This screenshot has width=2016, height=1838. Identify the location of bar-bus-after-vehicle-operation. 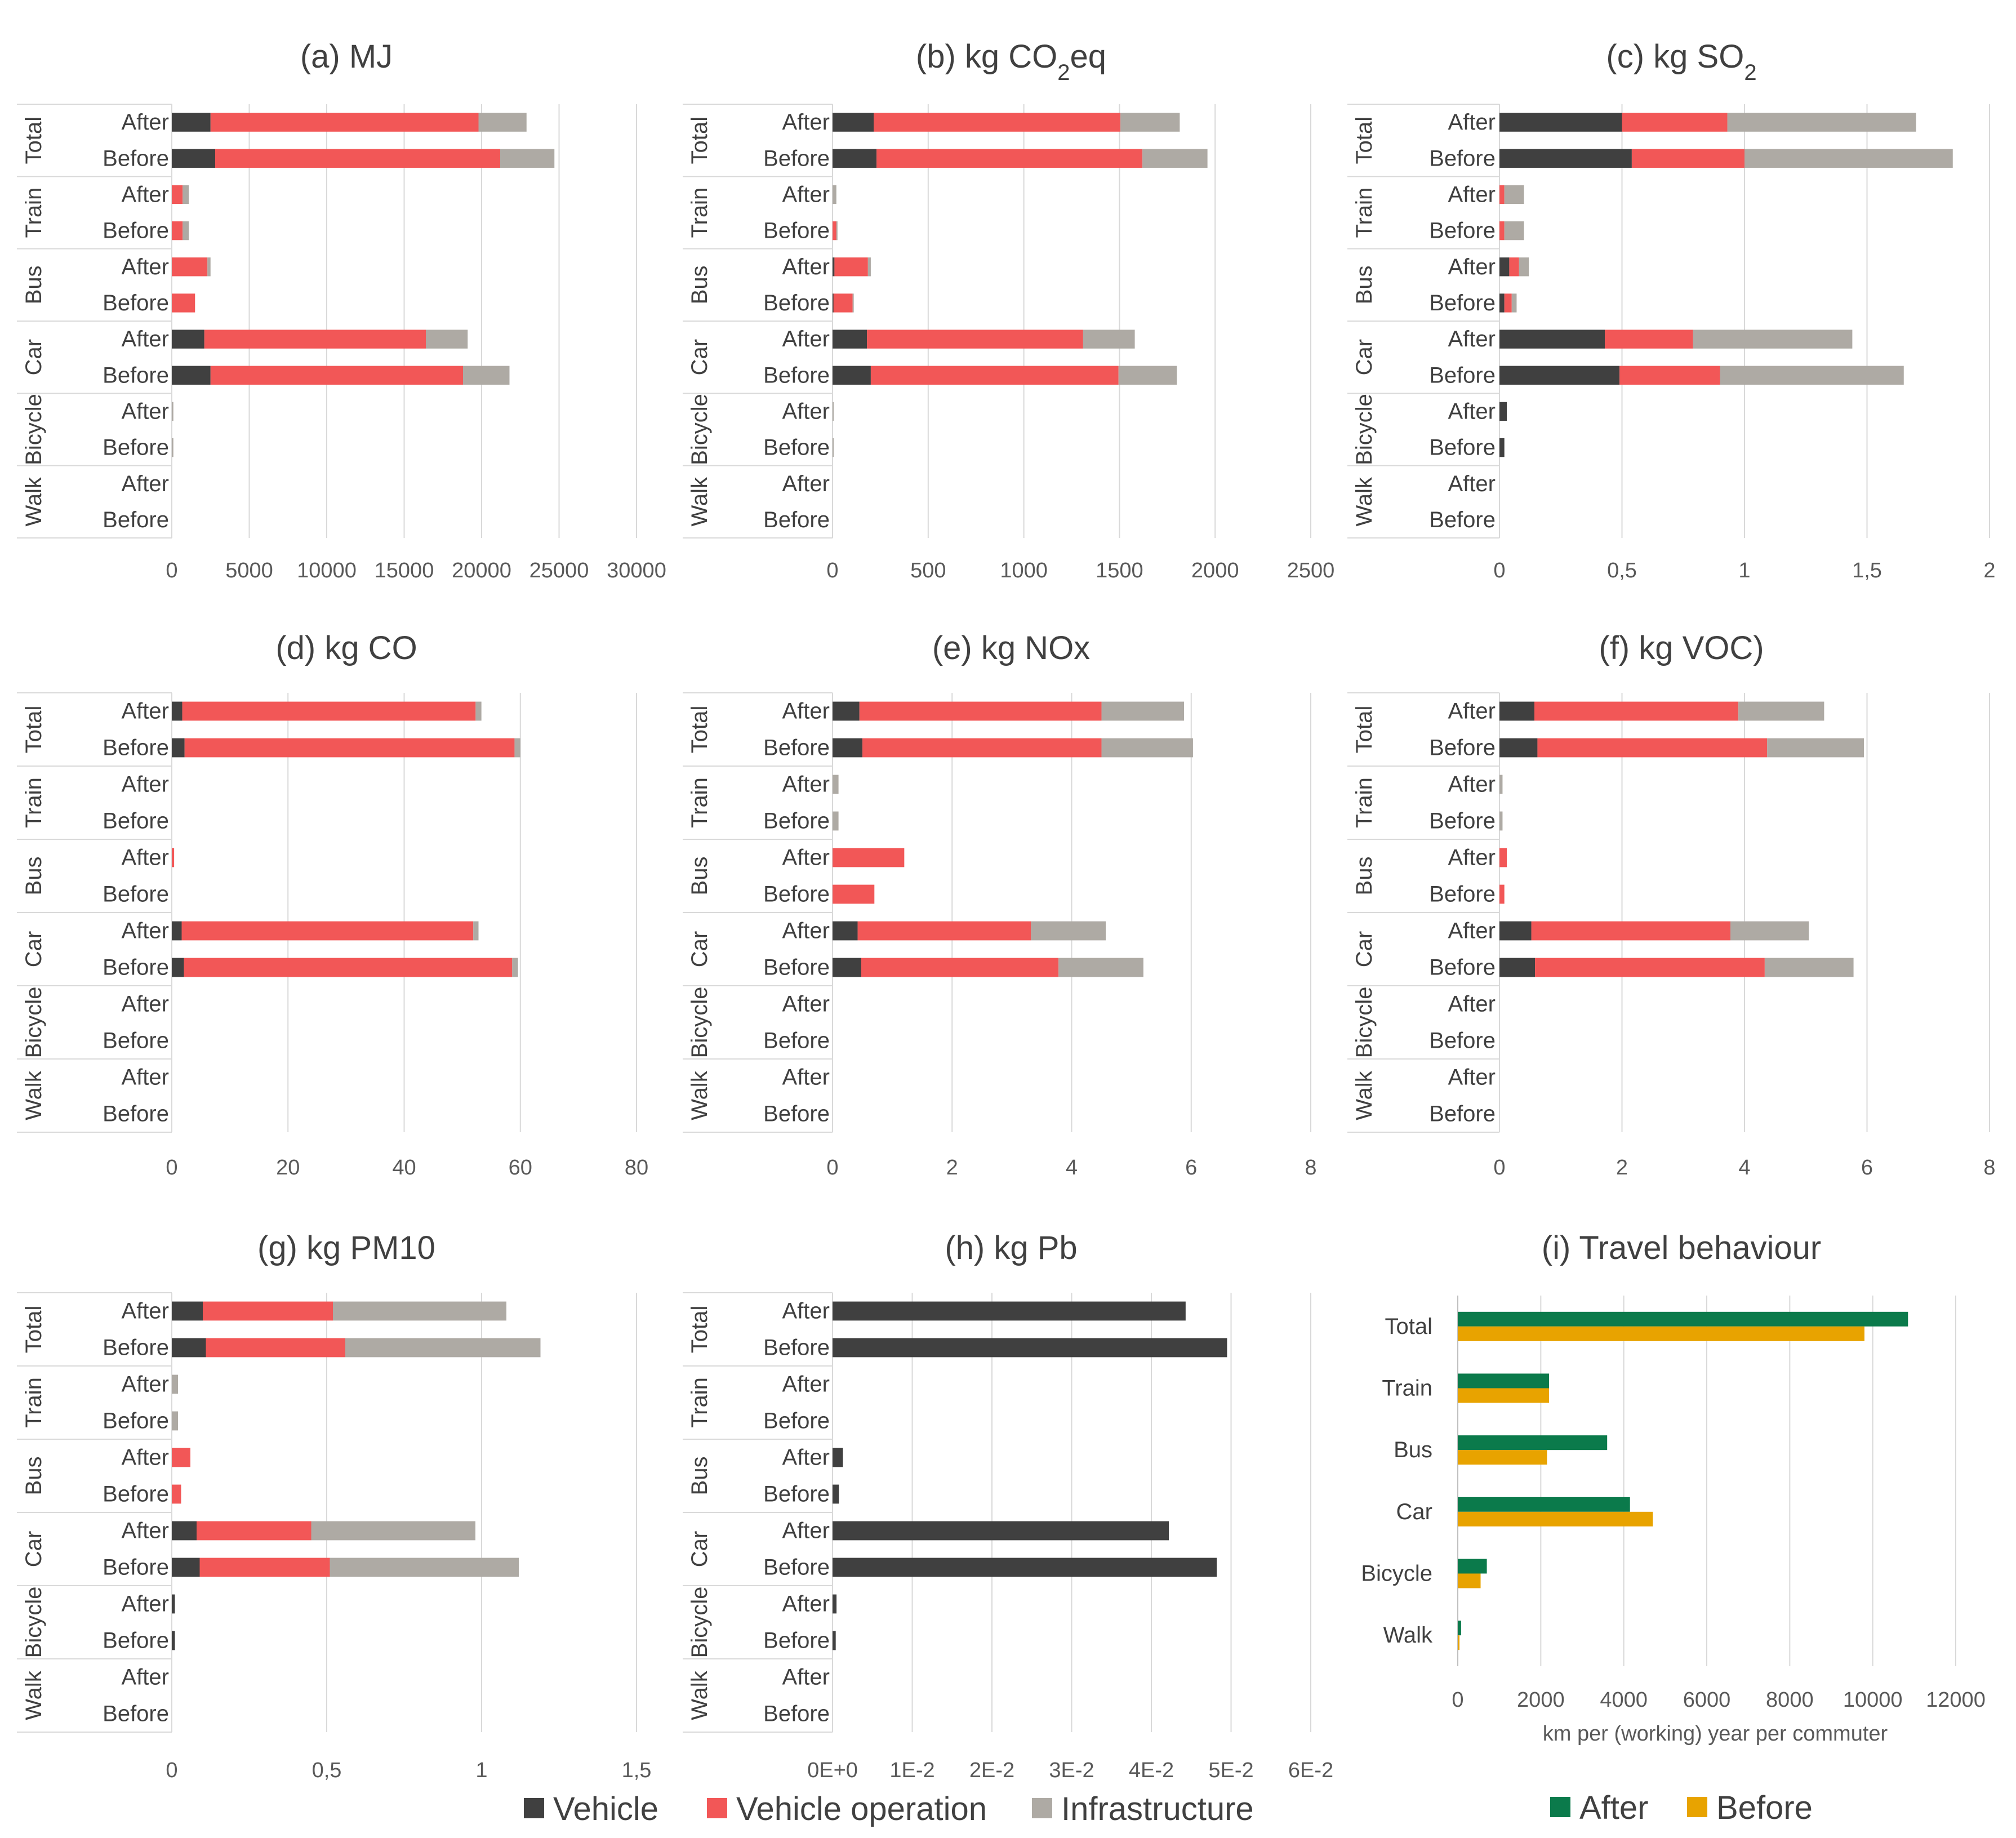
(851, 267).